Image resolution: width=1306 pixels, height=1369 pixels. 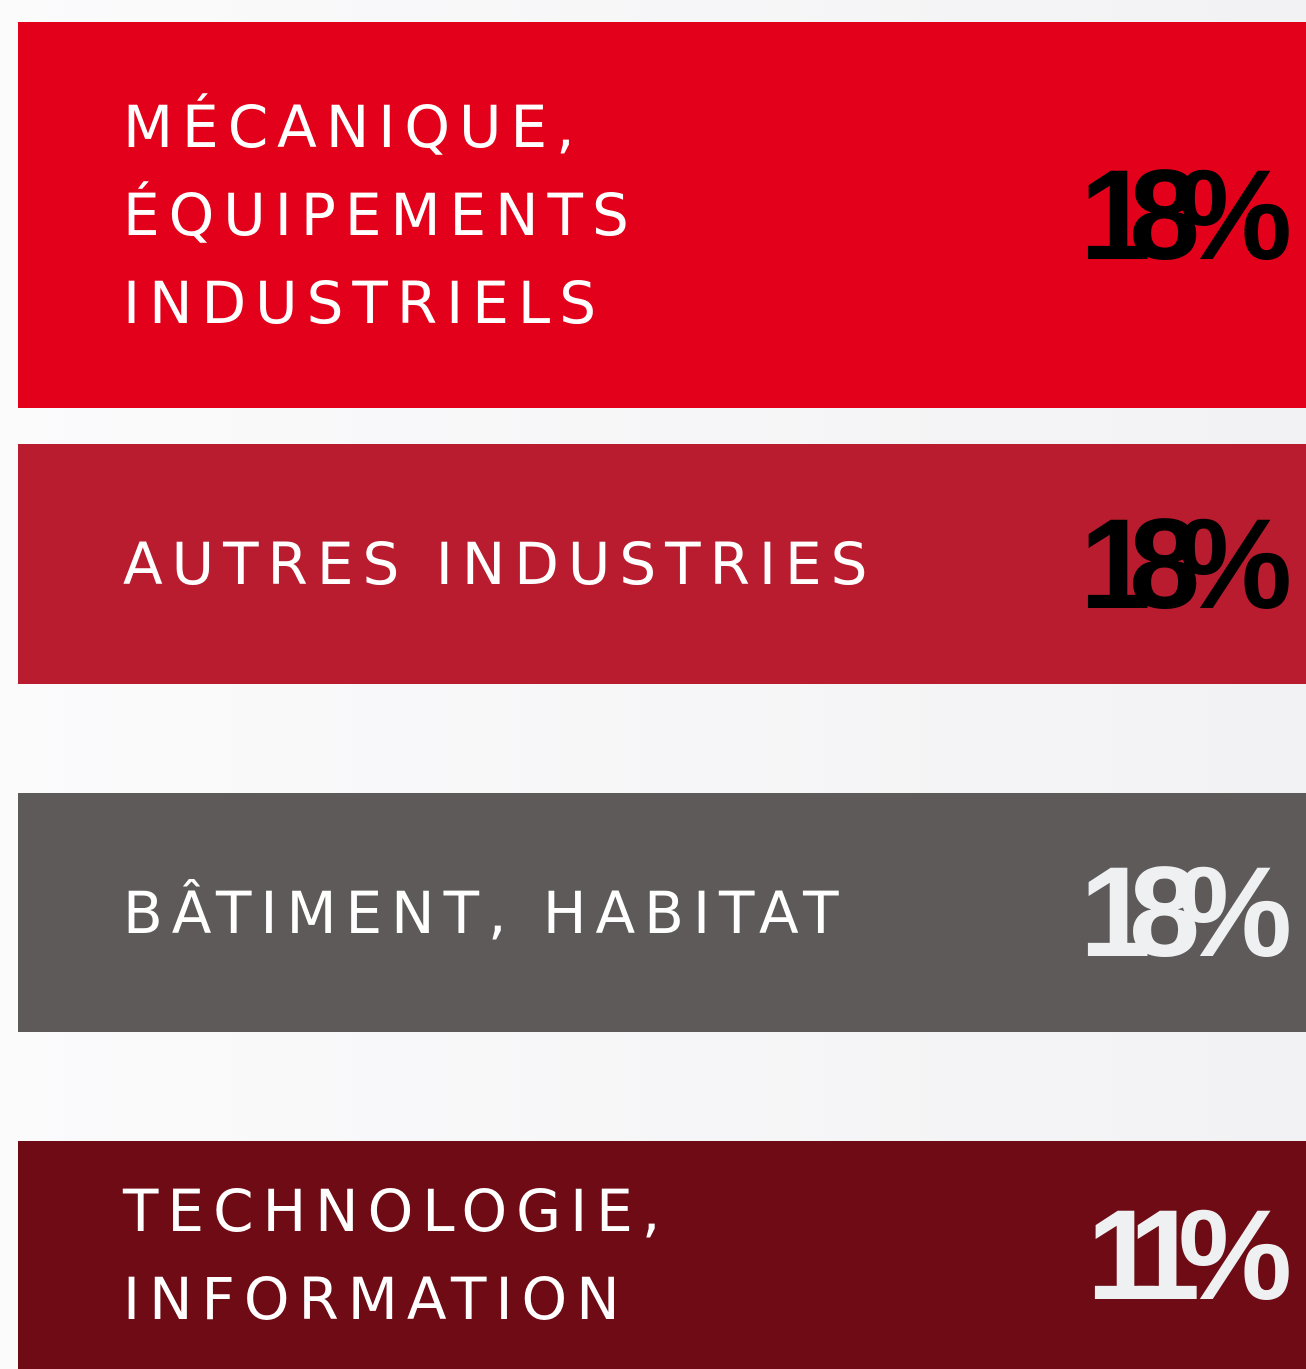 I want to click on sector-label: AUTRES INDUSTRIES, so click(x=499, y=564).